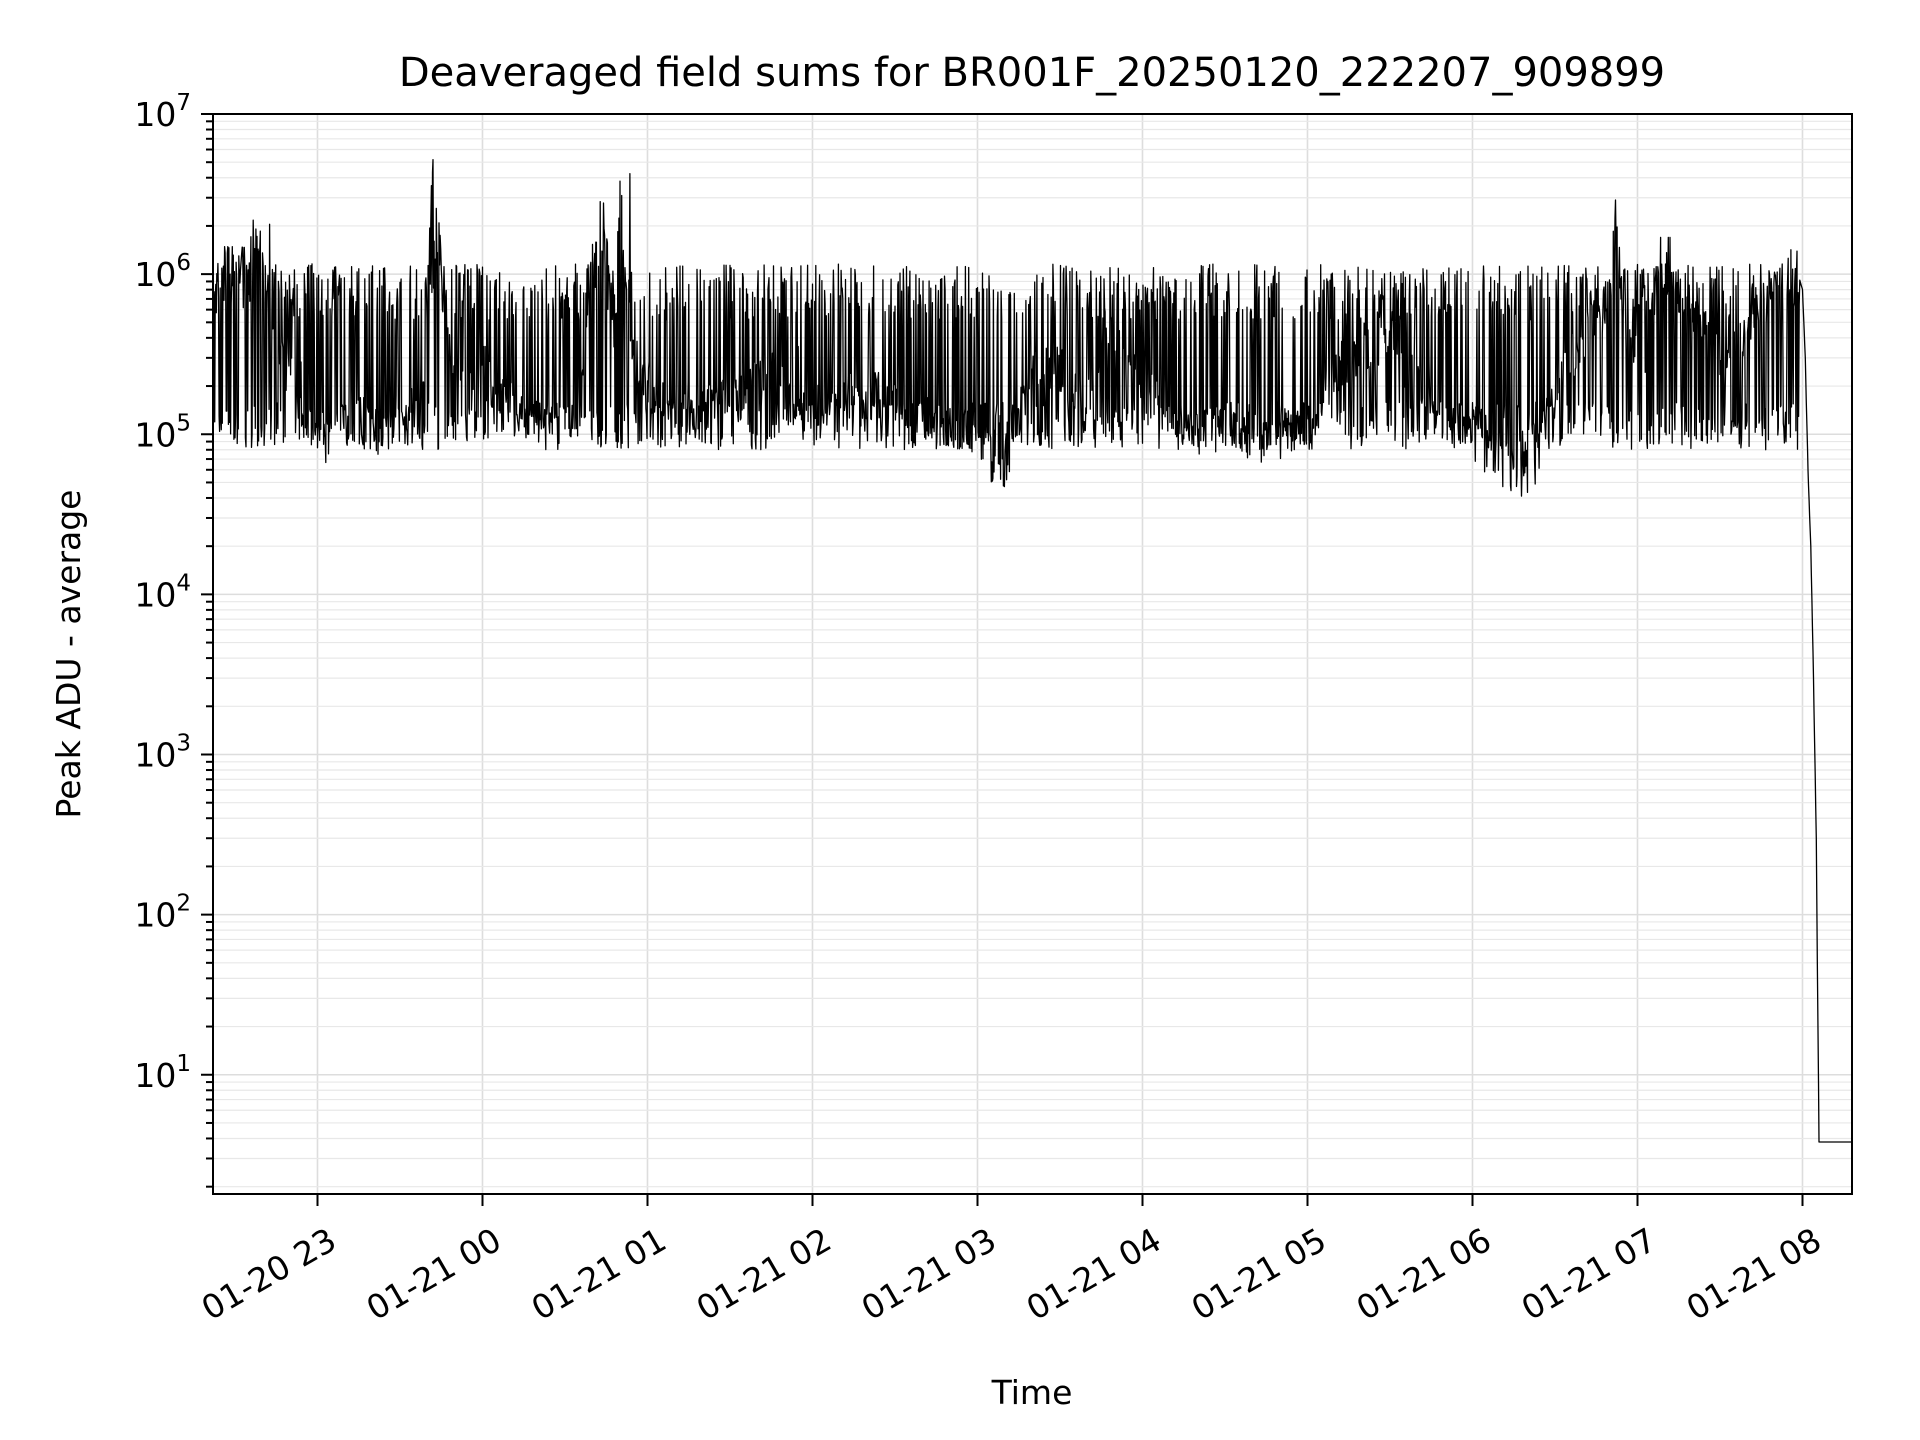 The image size is (1920, 1440). What do you see at coordinates (1032, 1392) in the screenshot?
I see `x-axis-label: Time` at bounding box center [1032, 1392].